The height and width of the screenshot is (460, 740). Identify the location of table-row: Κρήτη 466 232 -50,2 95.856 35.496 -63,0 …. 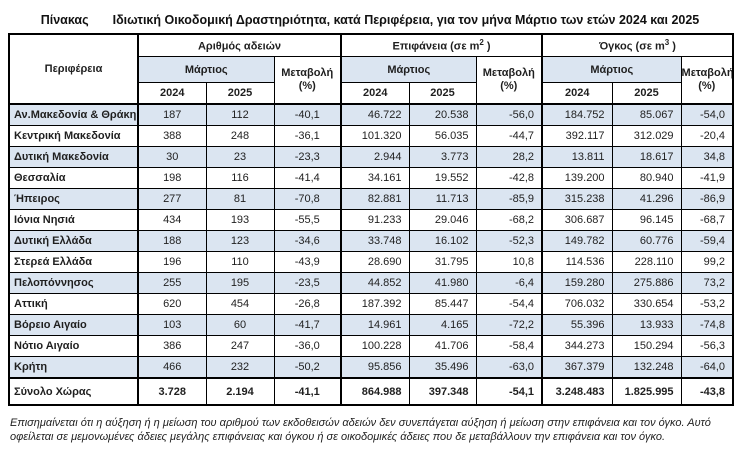
(371, 367).